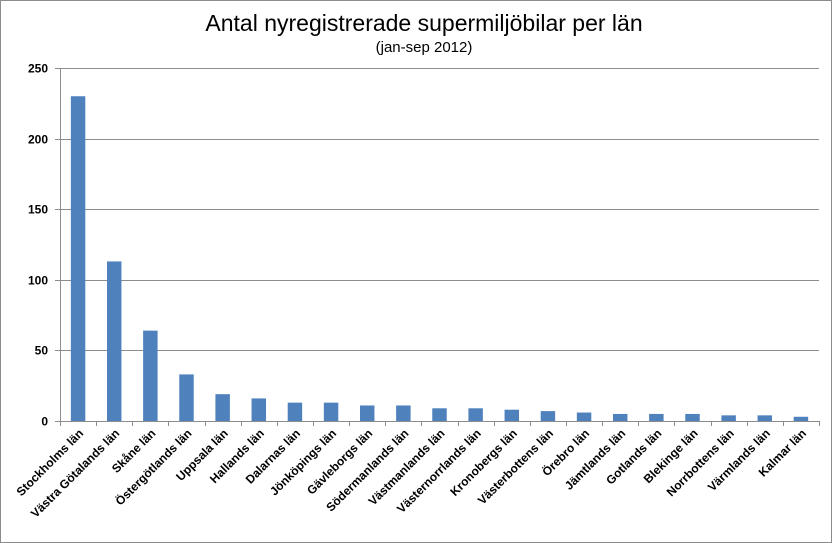 This screenshot has width=832, height=543. I want to click on y-tick-label: 150, so click(38, 210).